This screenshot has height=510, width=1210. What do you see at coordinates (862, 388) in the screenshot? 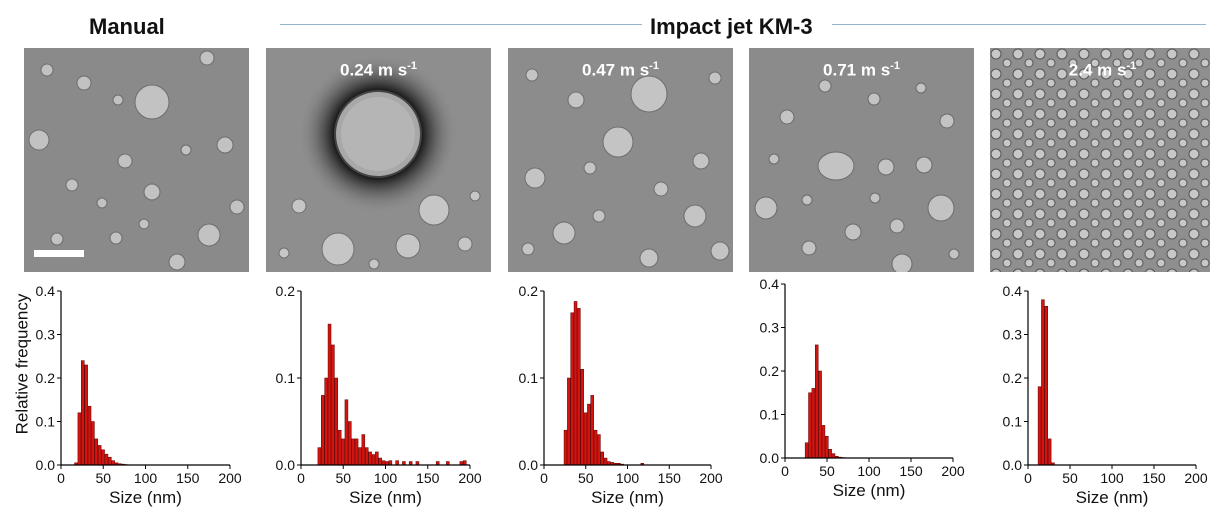
I see `histogram-3: 0.0 0.1 0.2 0.3 0.4 0 50 100 150 200 Size (nm)` at bounding box center [862, 388].